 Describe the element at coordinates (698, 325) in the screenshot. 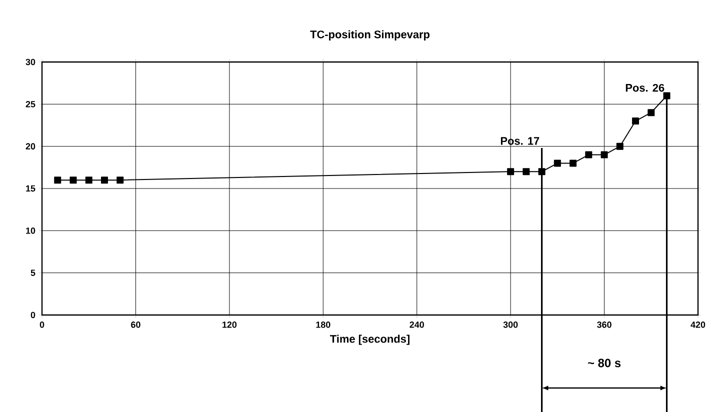

I see `x-tick-label: 420` at that location.